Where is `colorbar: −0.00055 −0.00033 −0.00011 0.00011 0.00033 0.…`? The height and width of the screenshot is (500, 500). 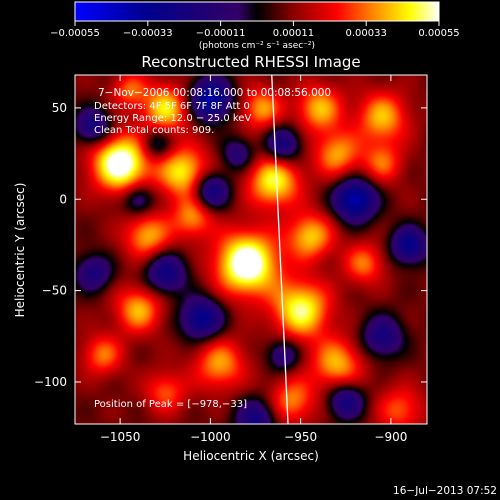
colorbar: −0.00055 −0.00033 −0.00011 0.00011 0.00033 0.… is located at coordinates (255, 26).